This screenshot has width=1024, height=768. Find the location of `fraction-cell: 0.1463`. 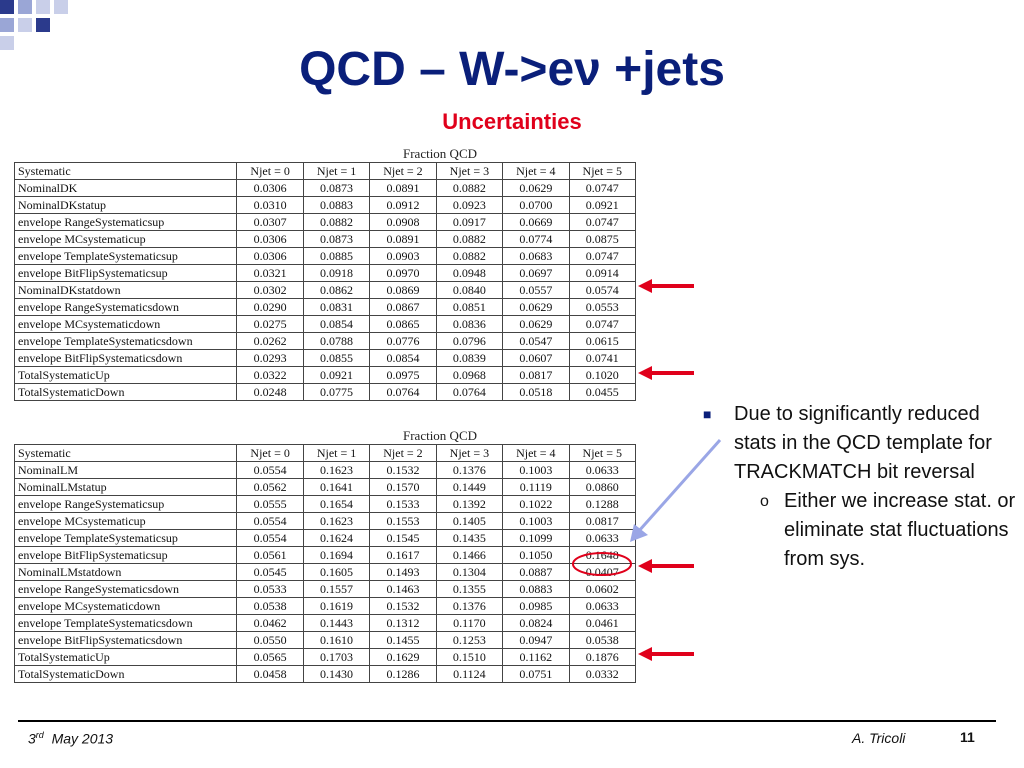

fraction-cell: 0.1463 is located at coordinates (403, 589).